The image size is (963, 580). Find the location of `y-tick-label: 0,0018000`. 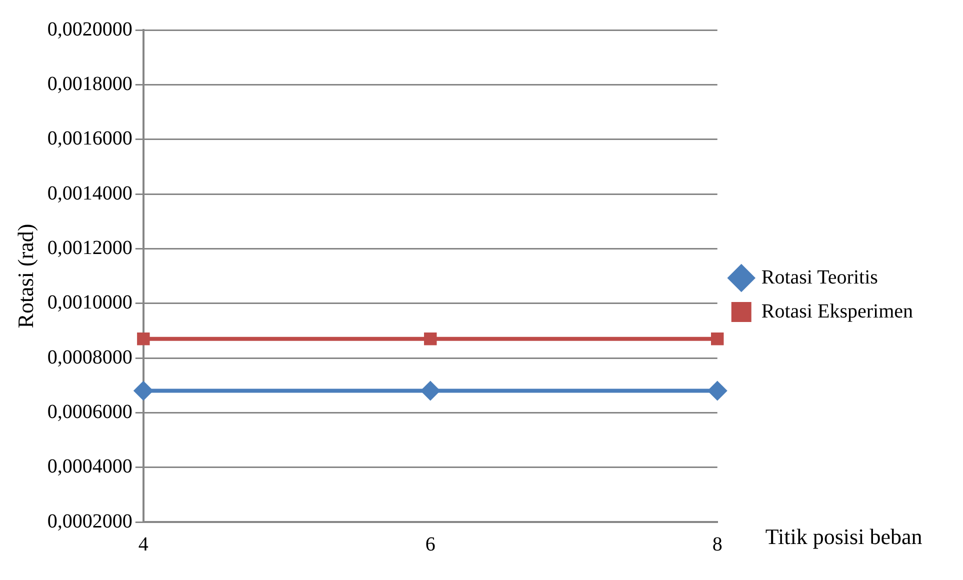

y-tick-label: 0,0018000 is located at coordinates (89, 83).